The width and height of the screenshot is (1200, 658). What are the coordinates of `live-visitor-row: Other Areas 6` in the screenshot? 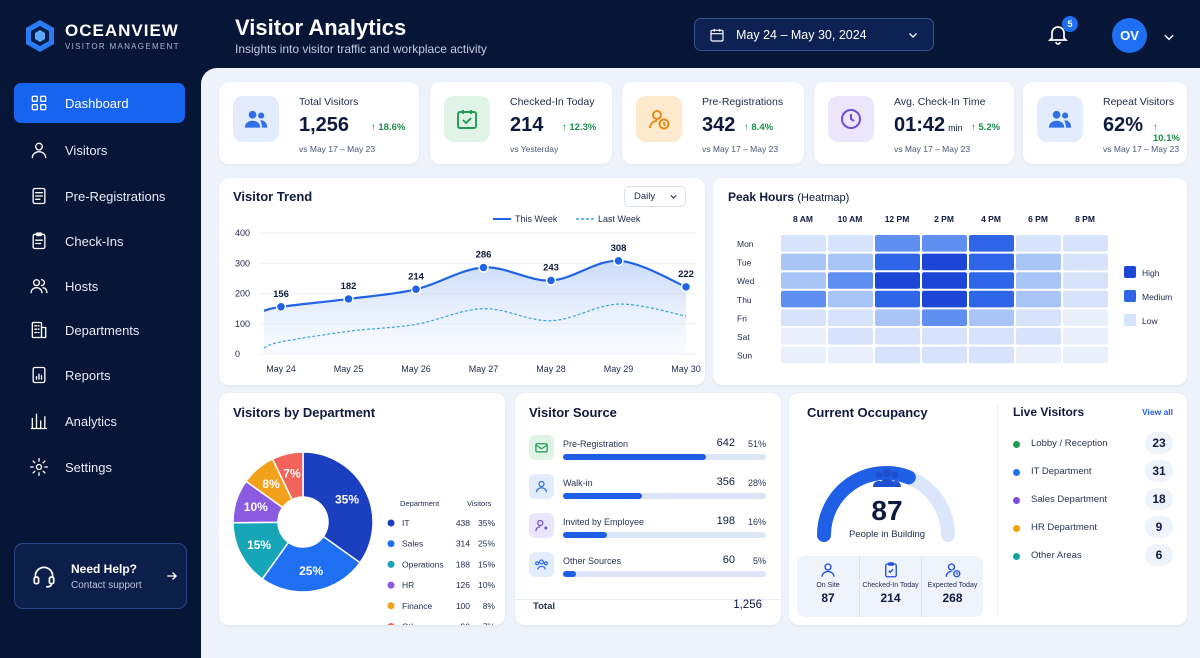 It's located at (1093, 556).